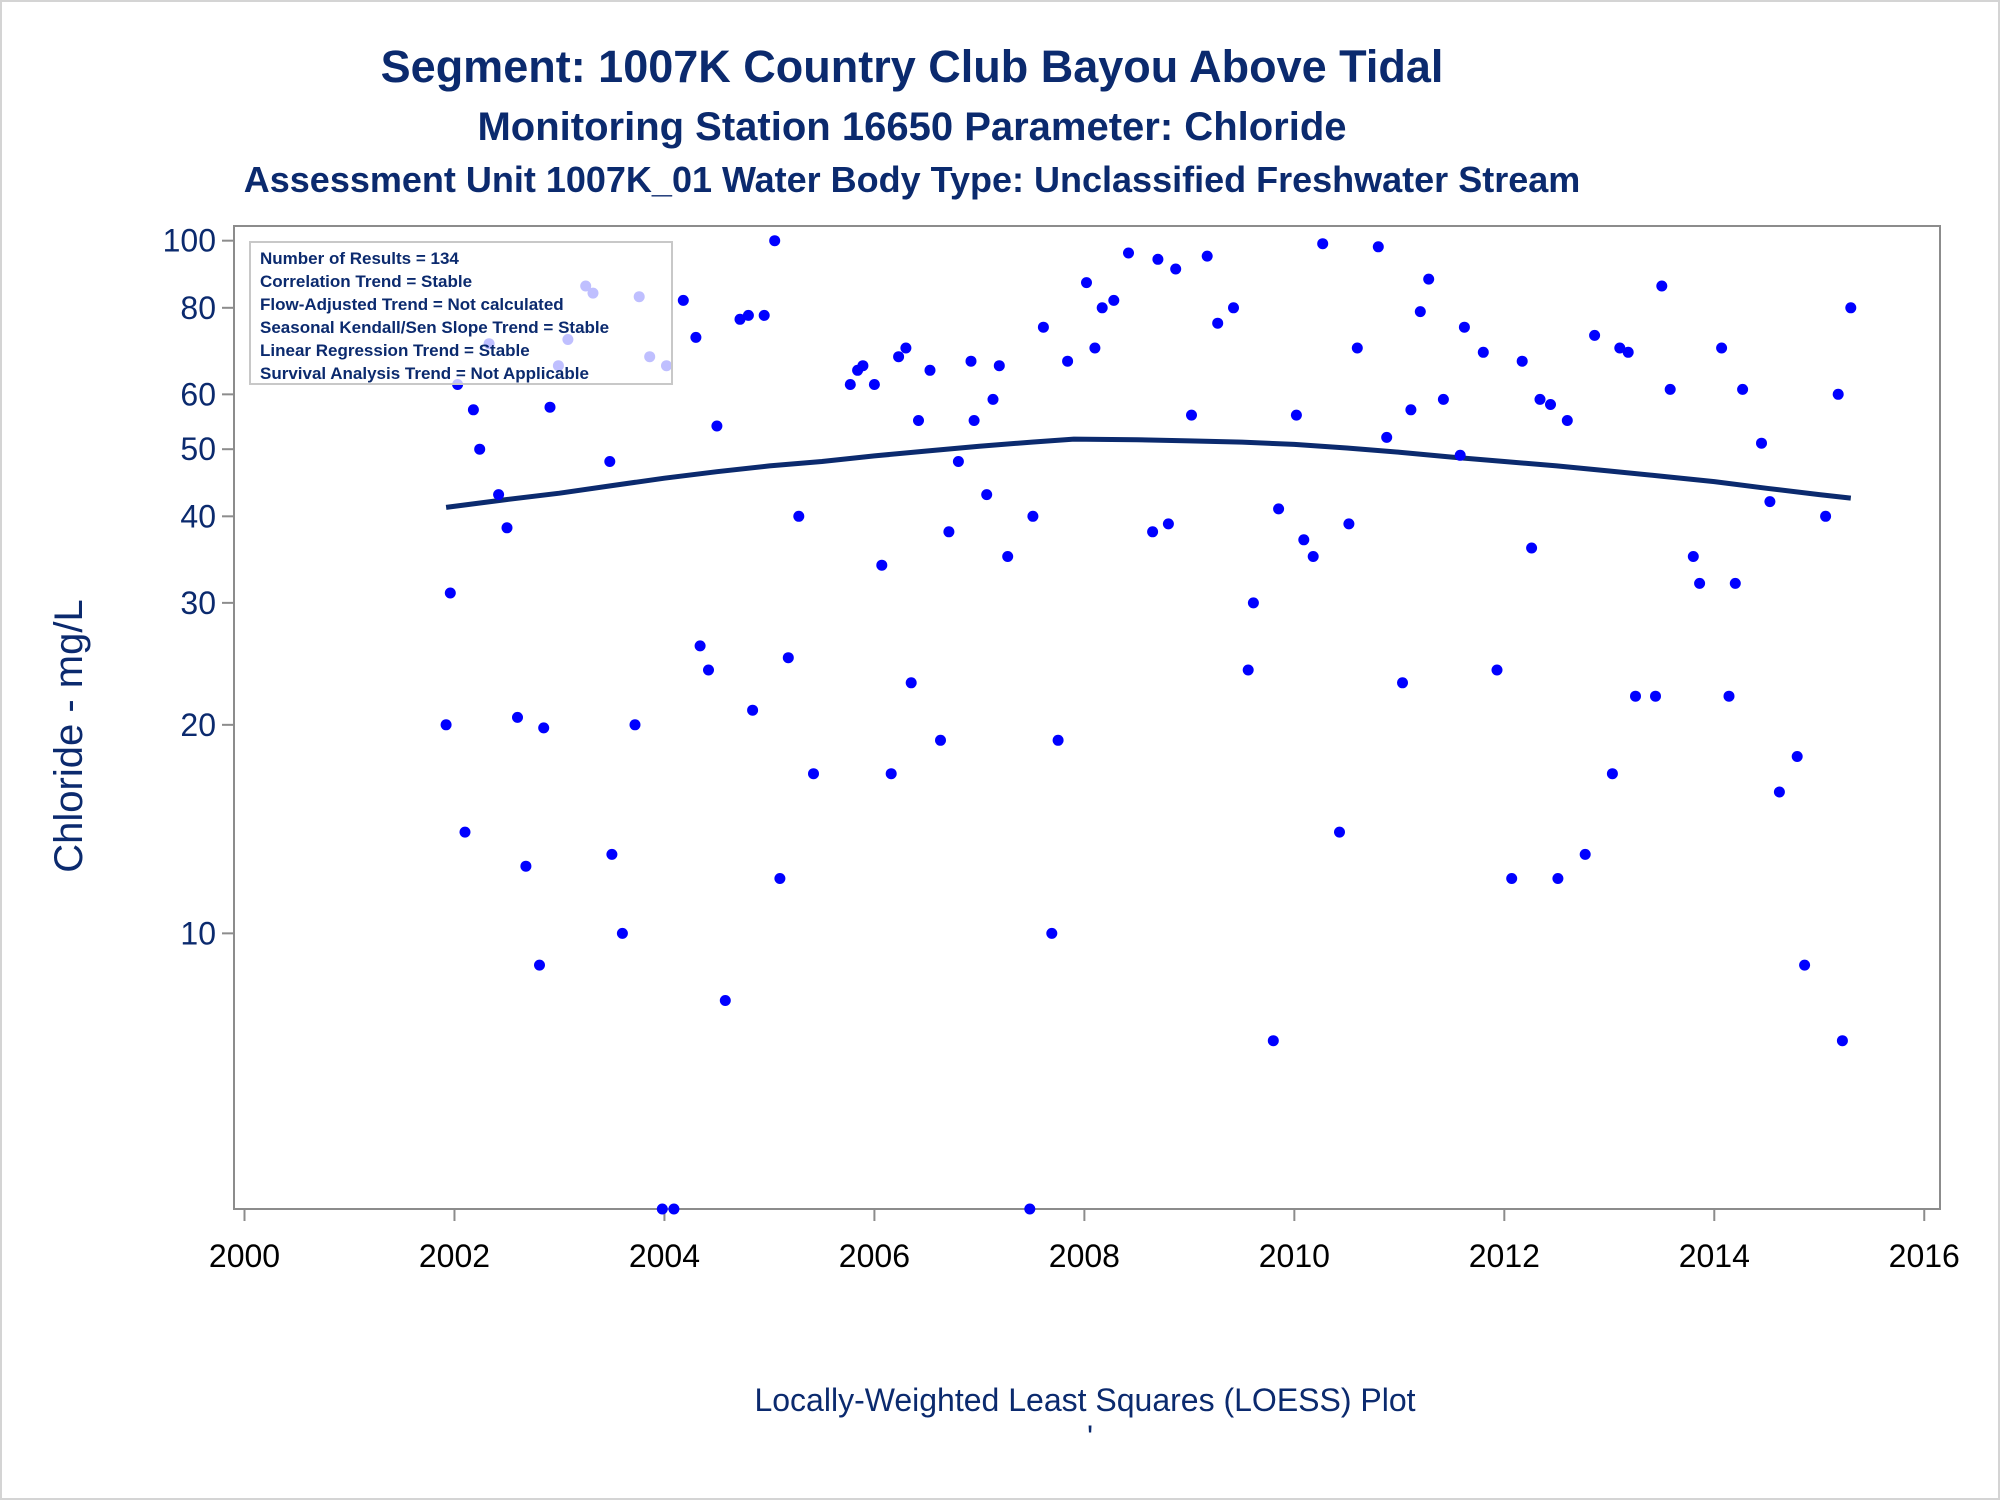 The image size is (2000, 1500). Describe the element at coordinates (664, 1256) in the screenshot. I see `x-tick-label: 2004` at that location.